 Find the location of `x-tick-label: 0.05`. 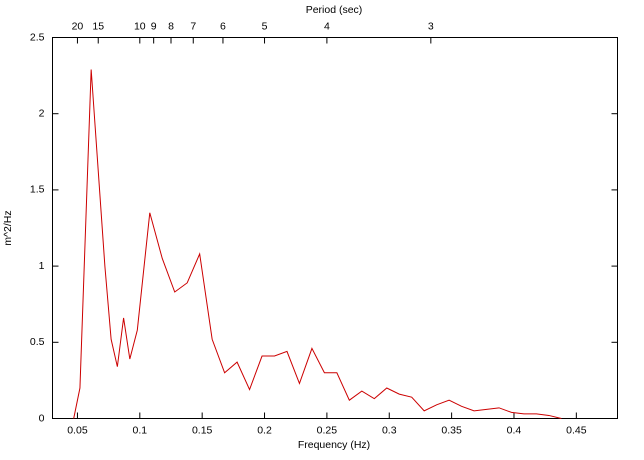

x-tick-label: 0.05 is located at coordinates (77, 430).